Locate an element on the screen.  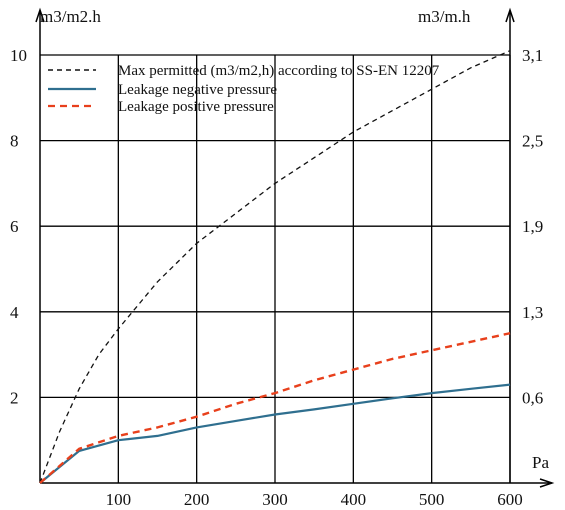
left-y-tick-label: 10 is located at coordinates (18, 55).